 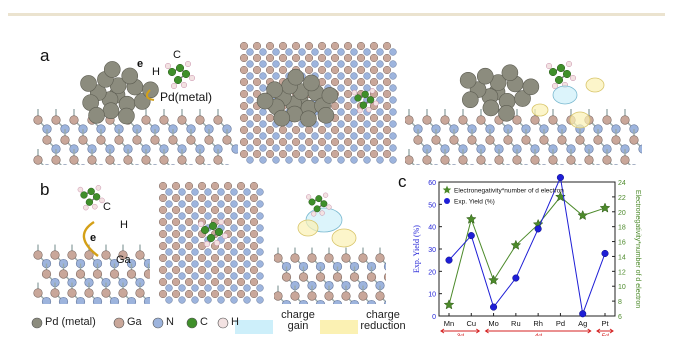 What do you see at coordinates (560, 323) in the screenshot?
I see `x-tick-label: Pd` at bounding box center [560, 323].